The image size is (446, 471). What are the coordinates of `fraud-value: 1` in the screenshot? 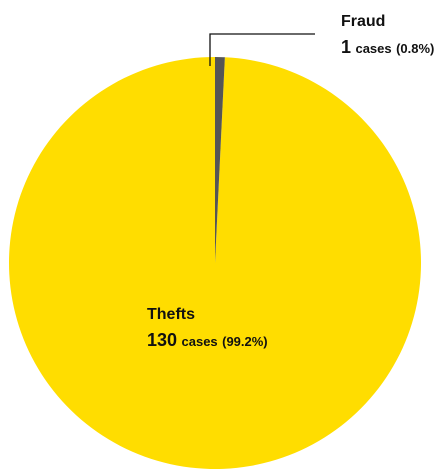 It's located at (346, 47).